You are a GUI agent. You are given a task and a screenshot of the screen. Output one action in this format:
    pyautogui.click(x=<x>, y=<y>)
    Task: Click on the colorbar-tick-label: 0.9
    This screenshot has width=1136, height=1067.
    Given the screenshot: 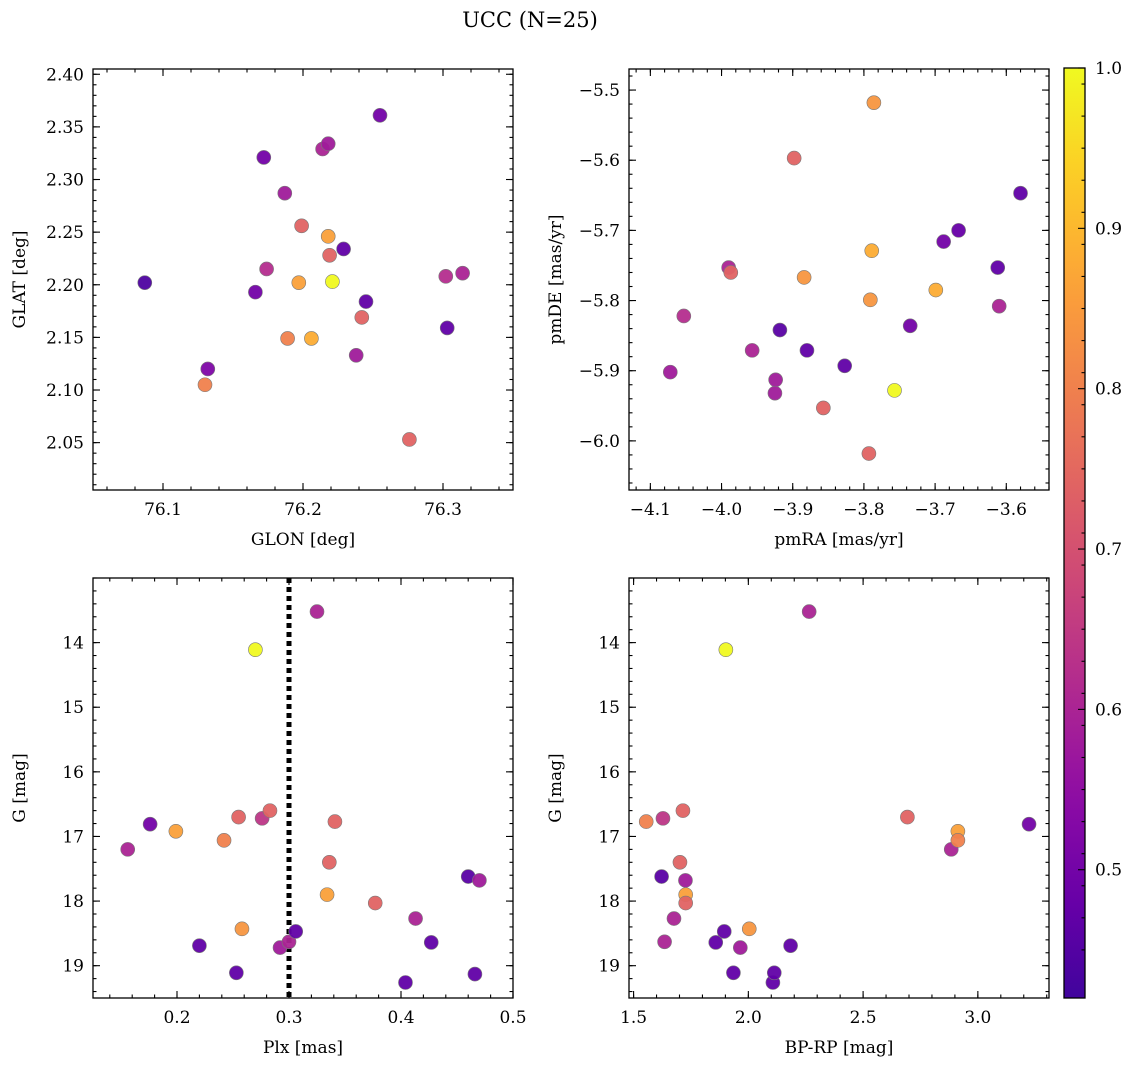 What is the action you would take?
    pyautogui.click(x=1108, y=229)
    